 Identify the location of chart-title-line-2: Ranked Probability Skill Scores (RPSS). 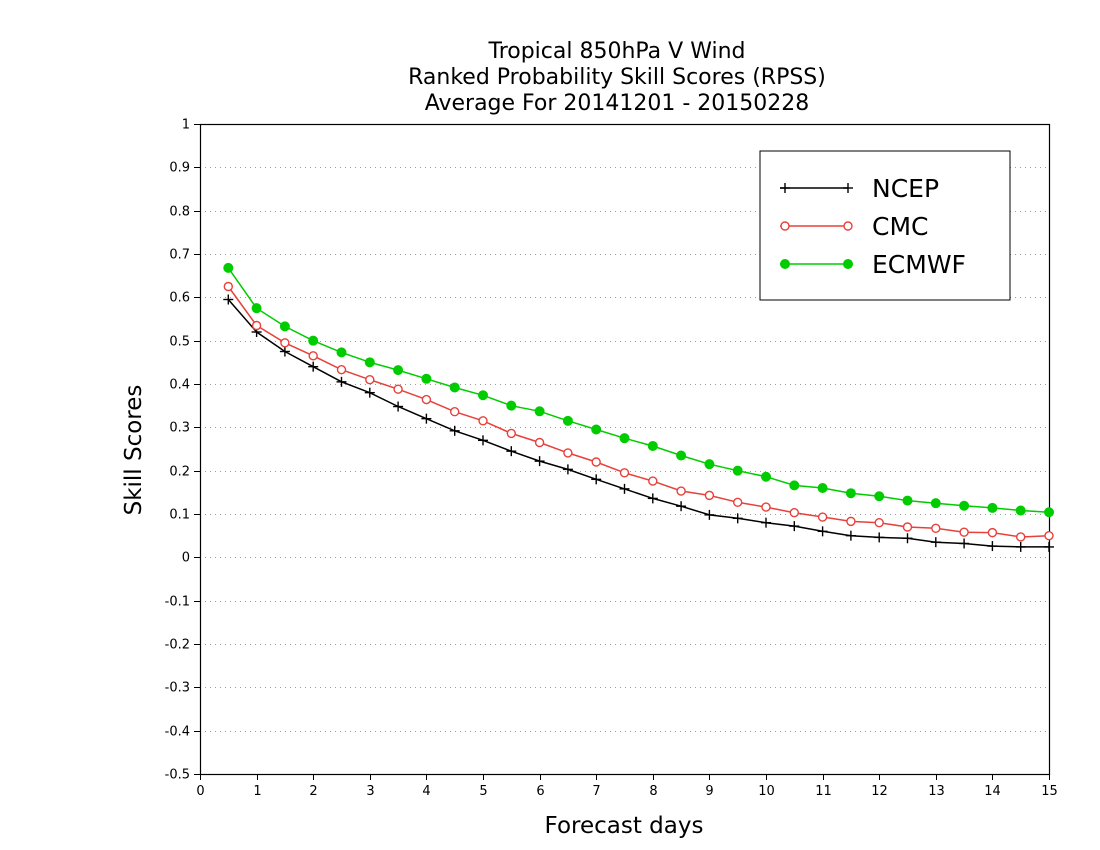
(617, 77).